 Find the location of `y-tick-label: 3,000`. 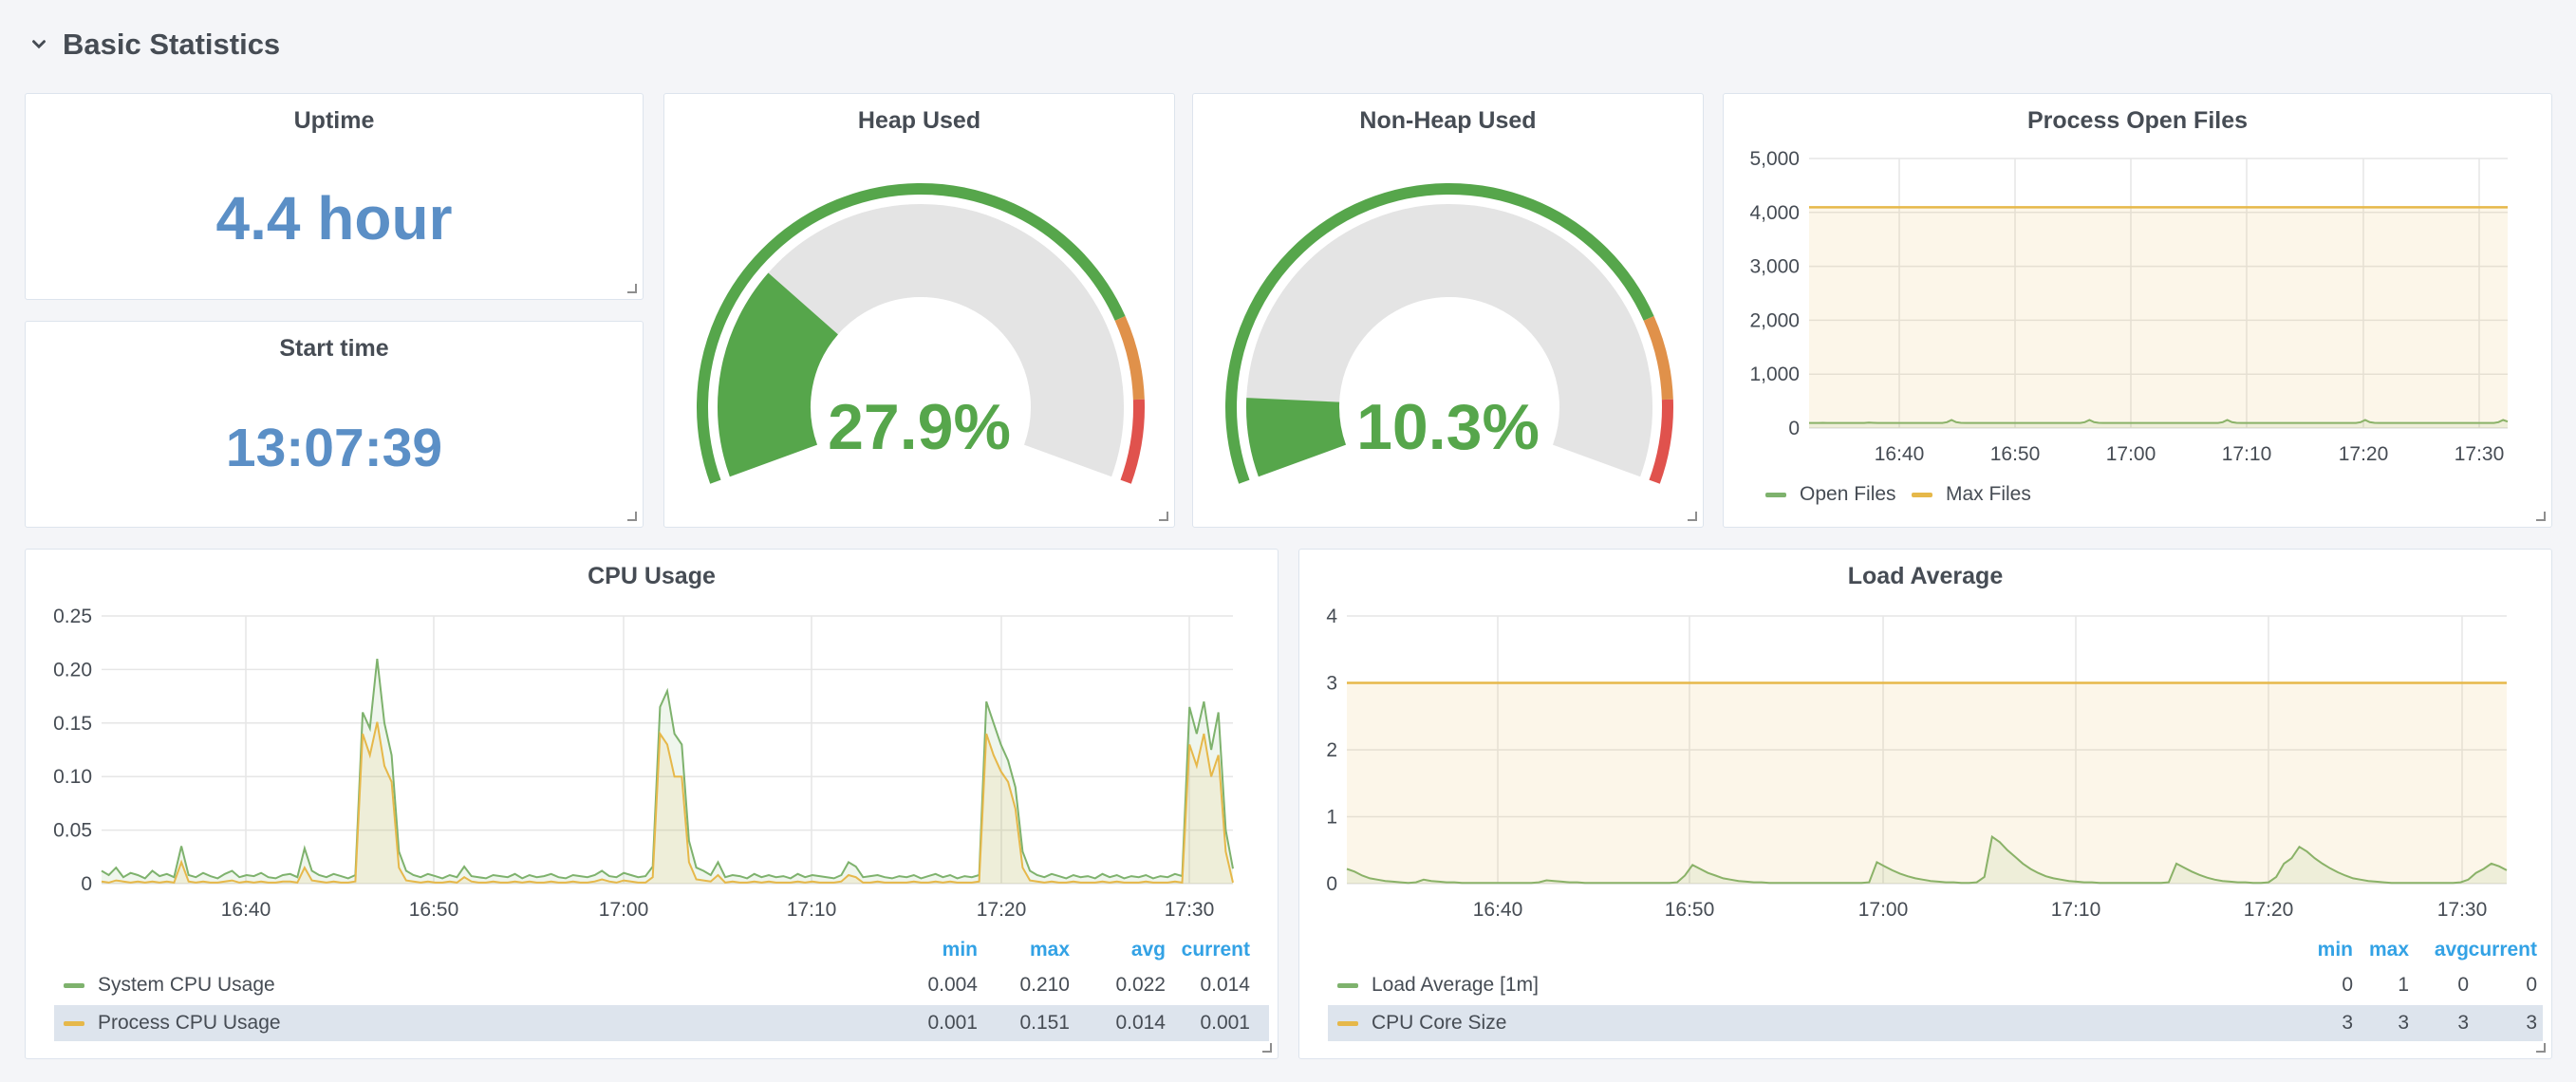

y-tick-label: 3,000 is located at coordinates (1774, 267).